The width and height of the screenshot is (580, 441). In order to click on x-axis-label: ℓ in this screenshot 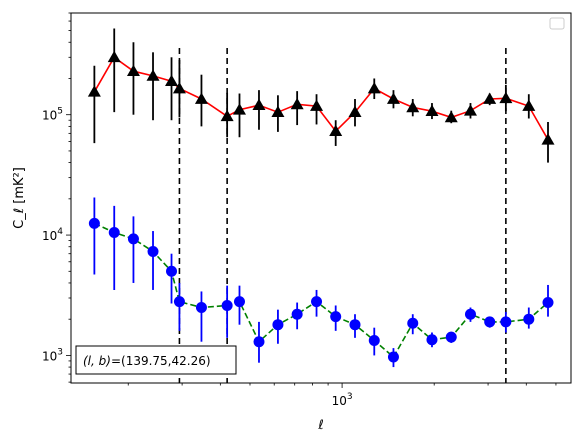, I will do `click(320, 425)`.